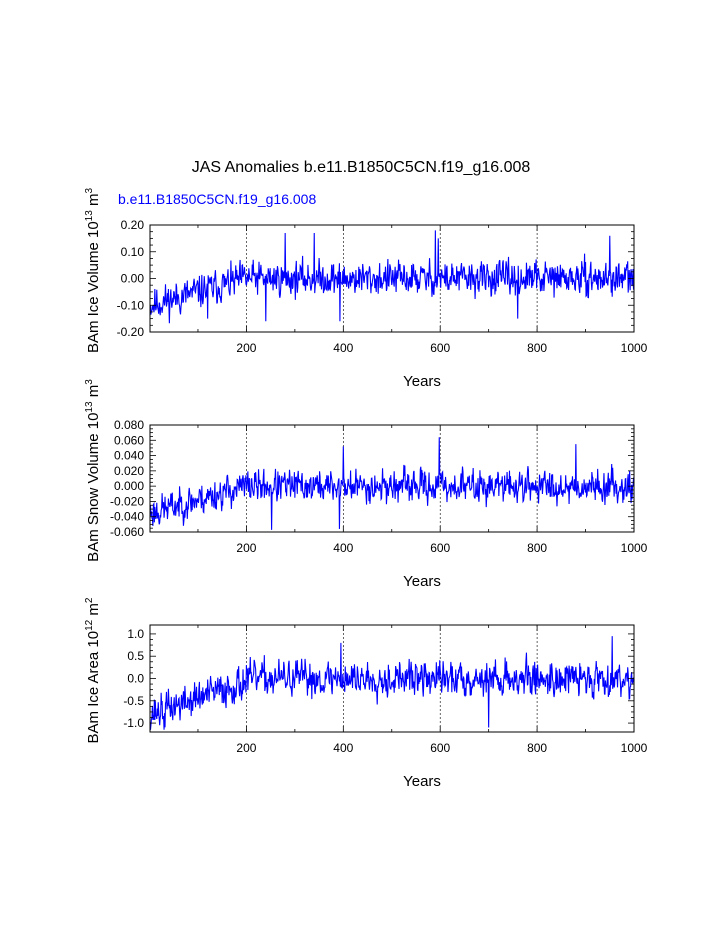 This screenshot has height=935, width=723. I want to click on y-tick-label: 0.00, so click(133, 279).